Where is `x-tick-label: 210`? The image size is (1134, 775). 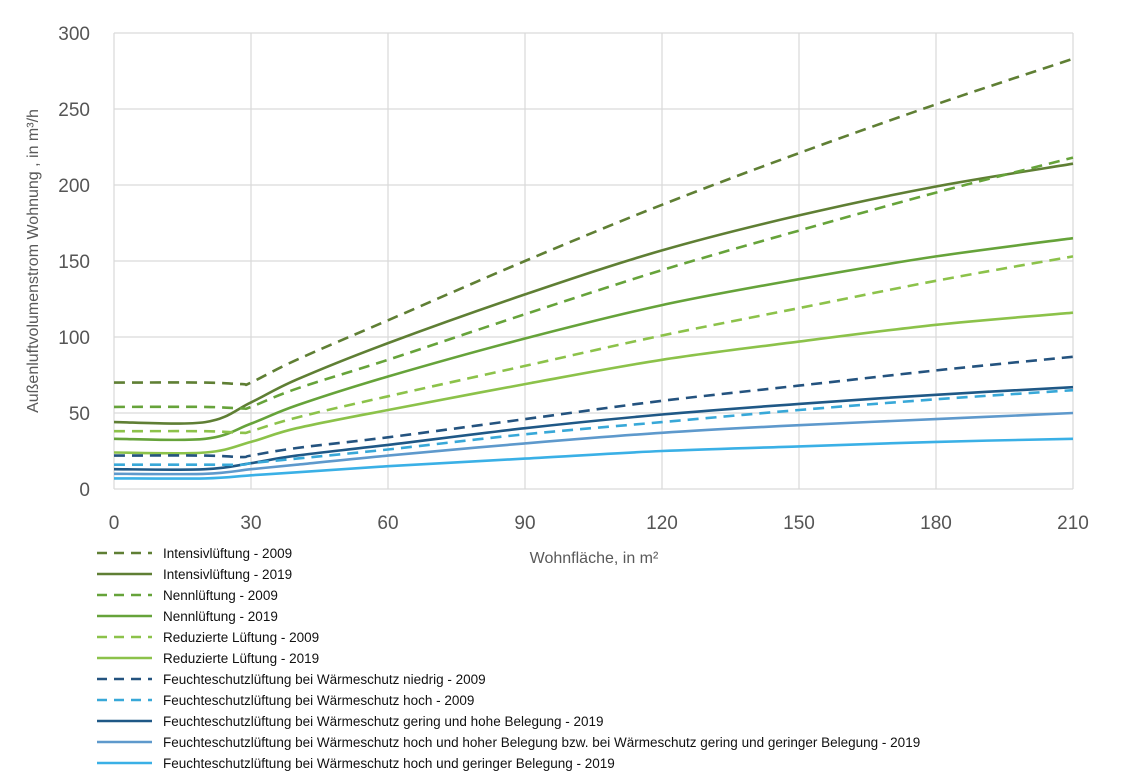 x-tick-label: 210 is located at coordinates (1073, 523).